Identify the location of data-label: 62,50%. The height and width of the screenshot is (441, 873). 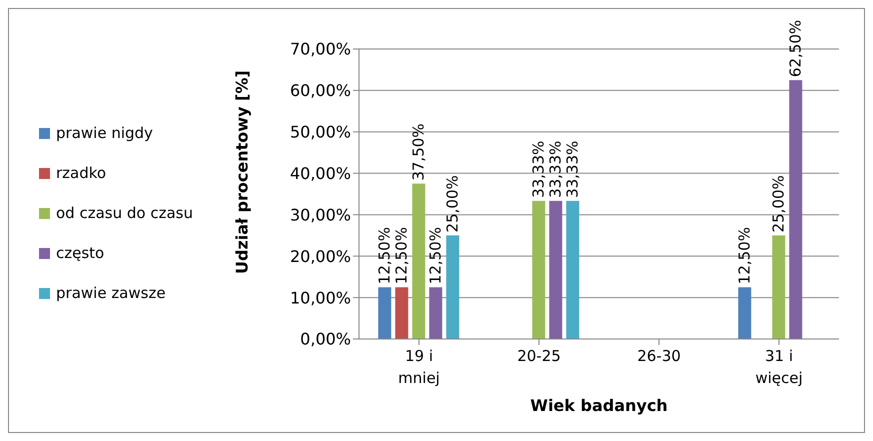
(795, 49).